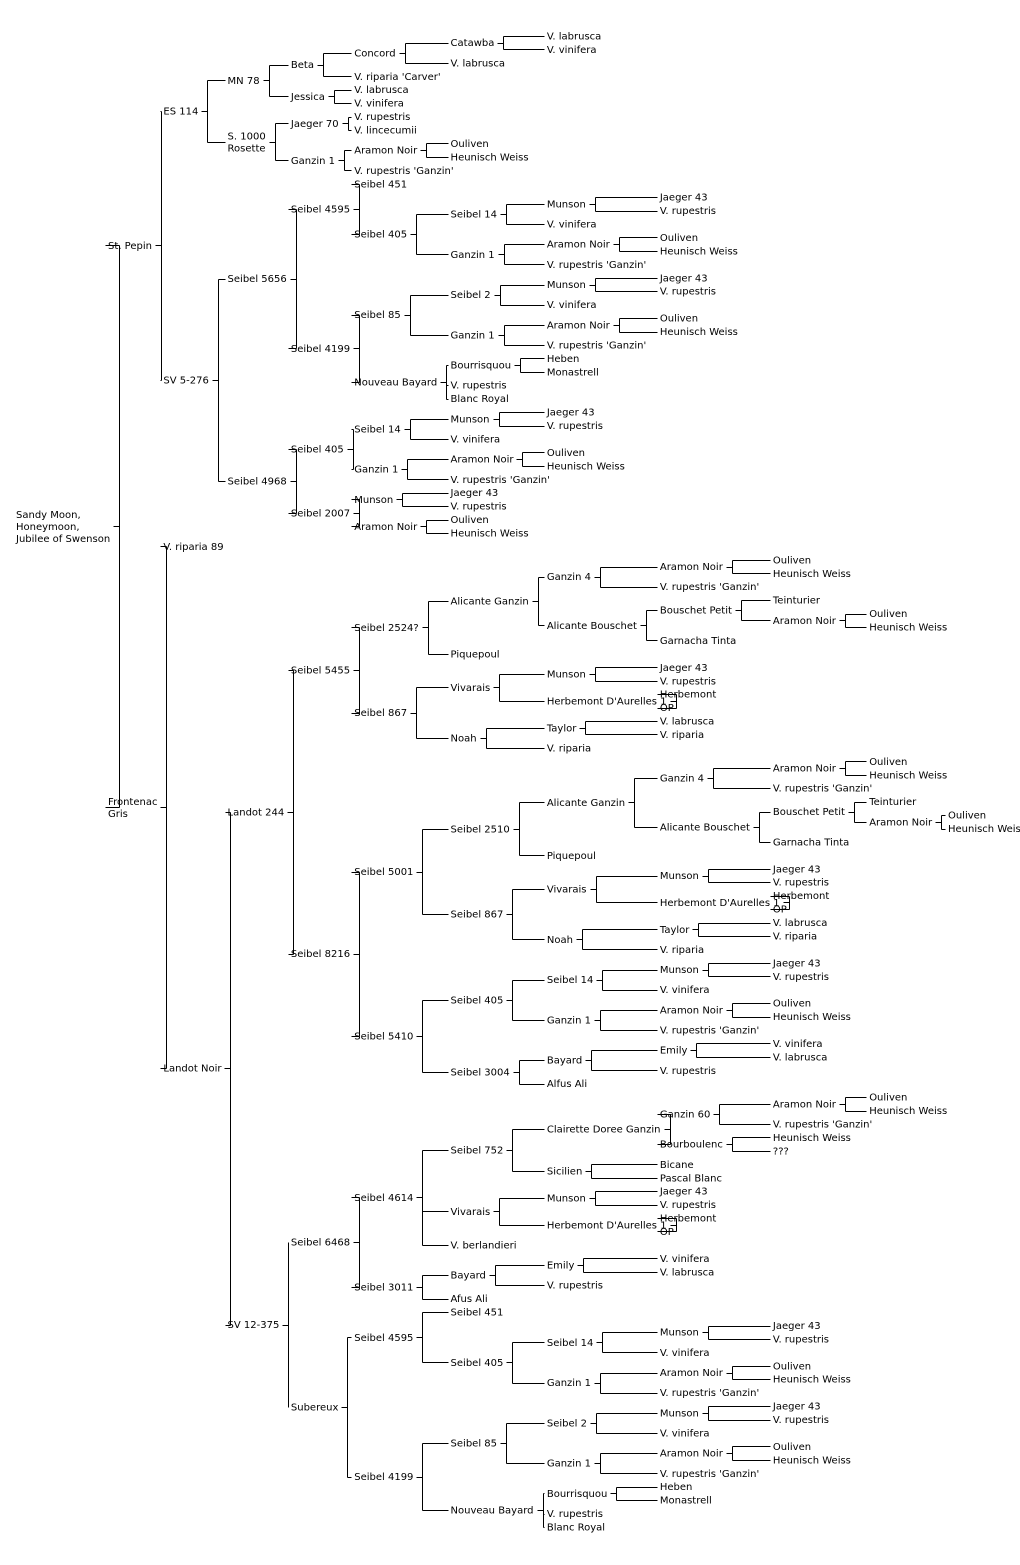  Describe the element at coordinates (696, 611) in the screenshot. I see `cultivar-label-line: Bouschet Petit` at that location.